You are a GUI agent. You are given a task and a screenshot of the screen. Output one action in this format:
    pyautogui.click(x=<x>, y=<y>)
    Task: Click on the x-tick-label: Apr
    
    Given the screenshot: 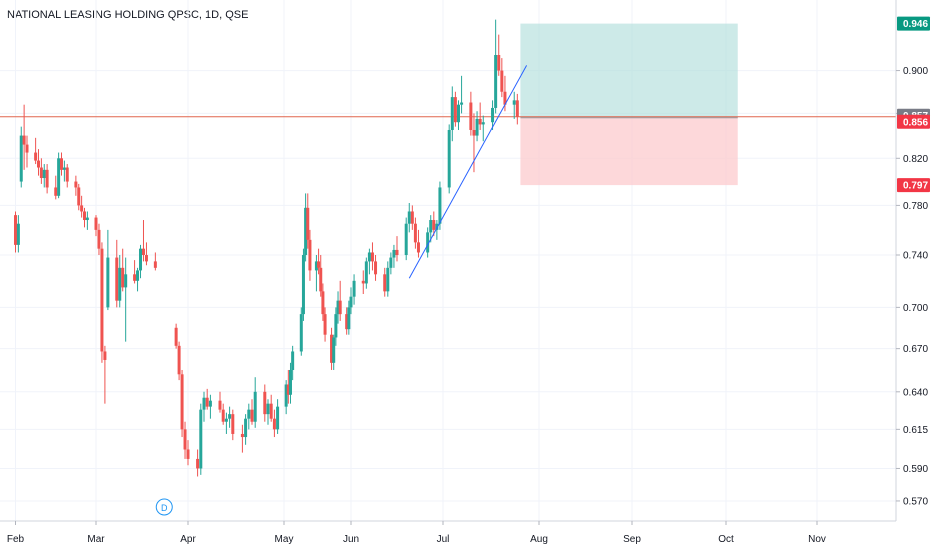 What is the action you would take?
    pyautogui.click(x=188, y=539)
    